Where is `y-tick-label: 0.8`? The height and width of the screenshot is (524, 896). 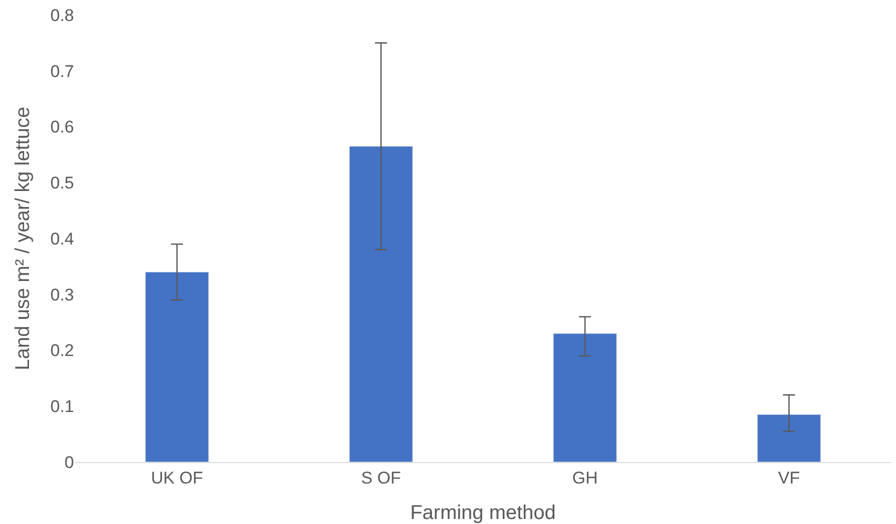
y-tick-label: 0.8 is located at coordinates (62, 15).